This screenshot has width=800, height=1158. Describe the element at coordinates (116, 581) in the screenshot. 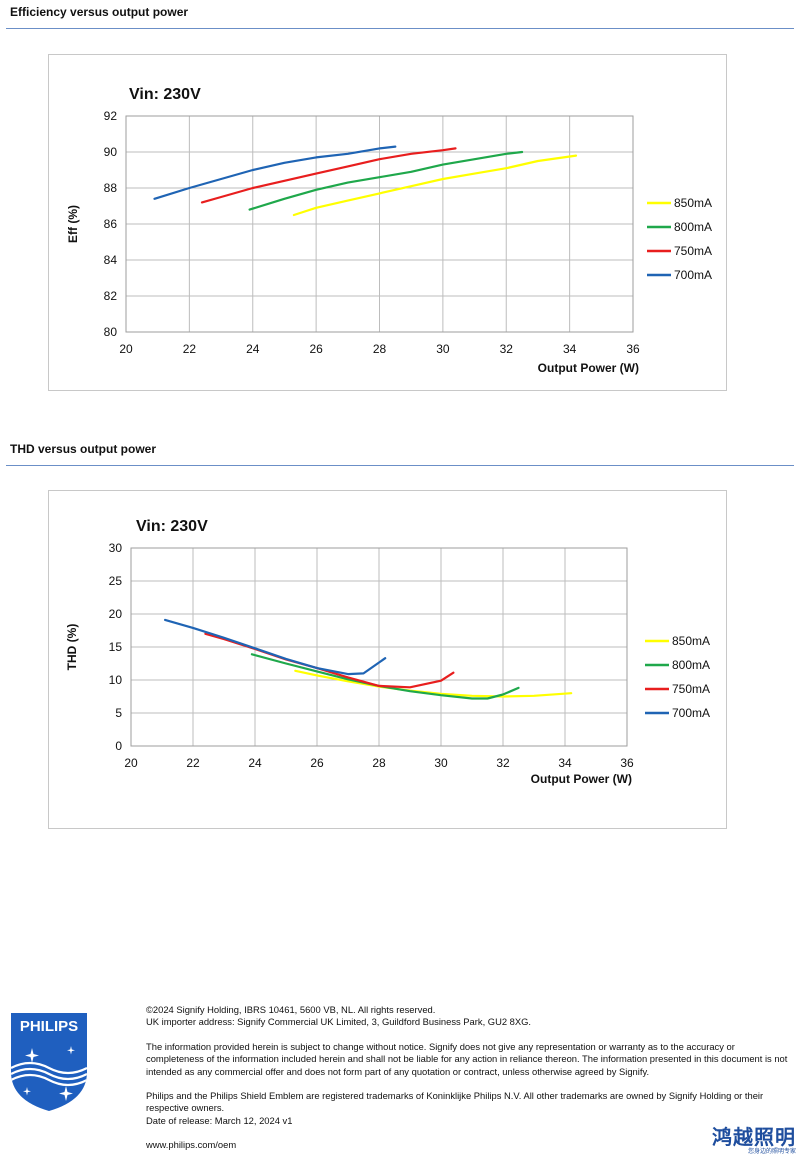

I see `y-tick-label: 25` at that location.